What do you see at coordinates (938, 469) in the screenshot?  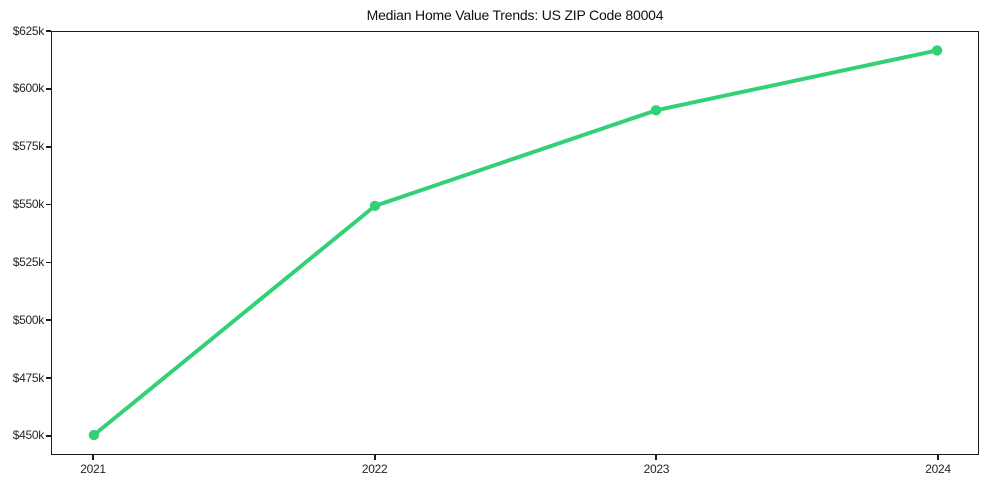 I see `x-tick-label: 2024` at bounding box center [938, 469].